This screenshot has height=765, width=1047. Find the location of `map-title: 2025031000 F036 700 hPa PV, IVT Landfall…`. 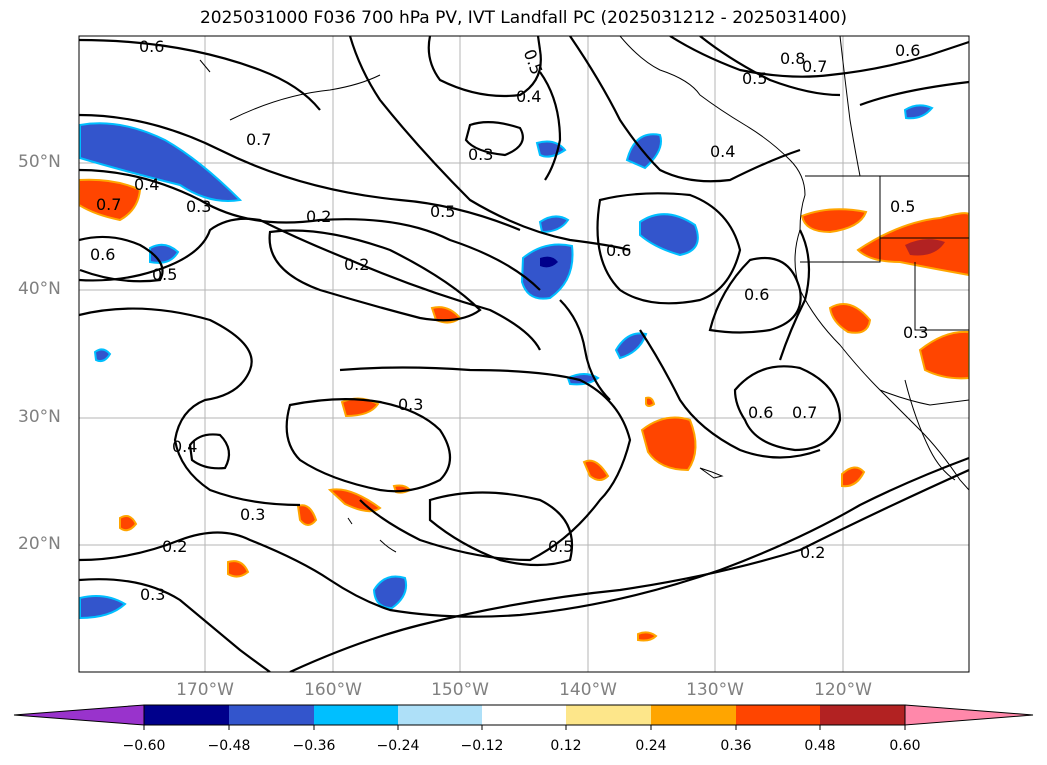

map-title: 2025031000 F036 700 hPa PV, IVT Landfall… is located at coordinates (523, 18).